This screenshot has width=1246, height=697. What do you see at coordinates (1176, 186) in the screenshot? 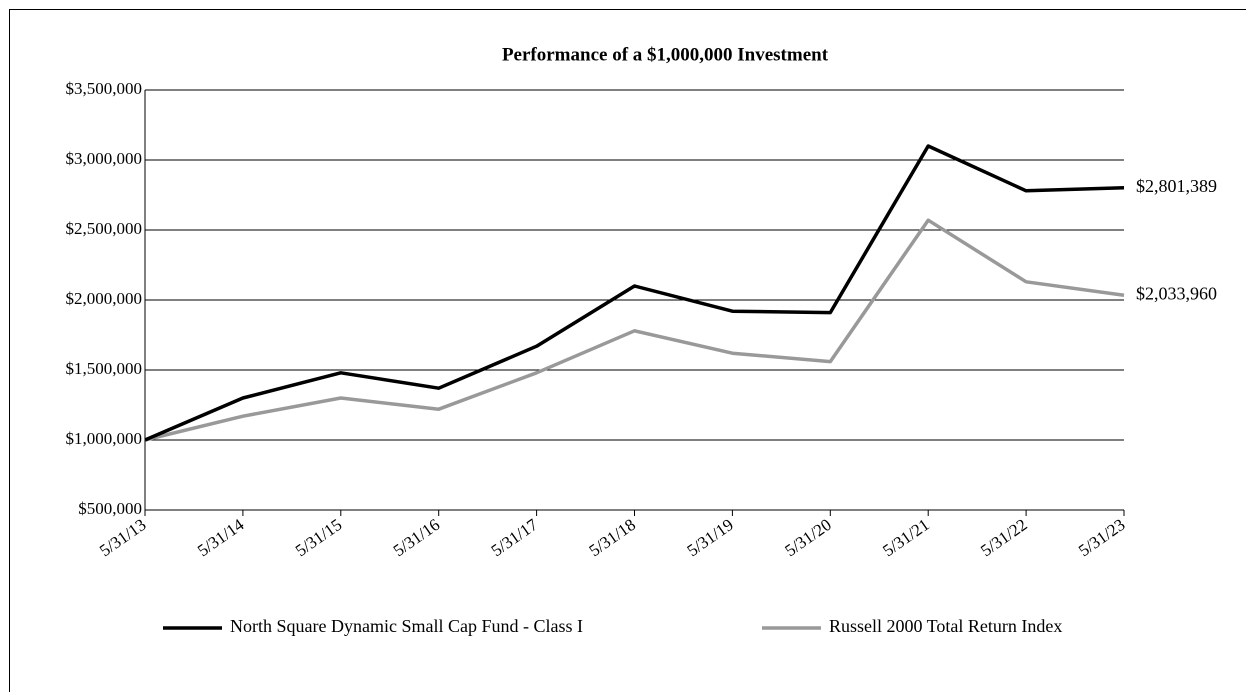
I see `value-label: $2,801,389` at bounding box center [1176, 186].